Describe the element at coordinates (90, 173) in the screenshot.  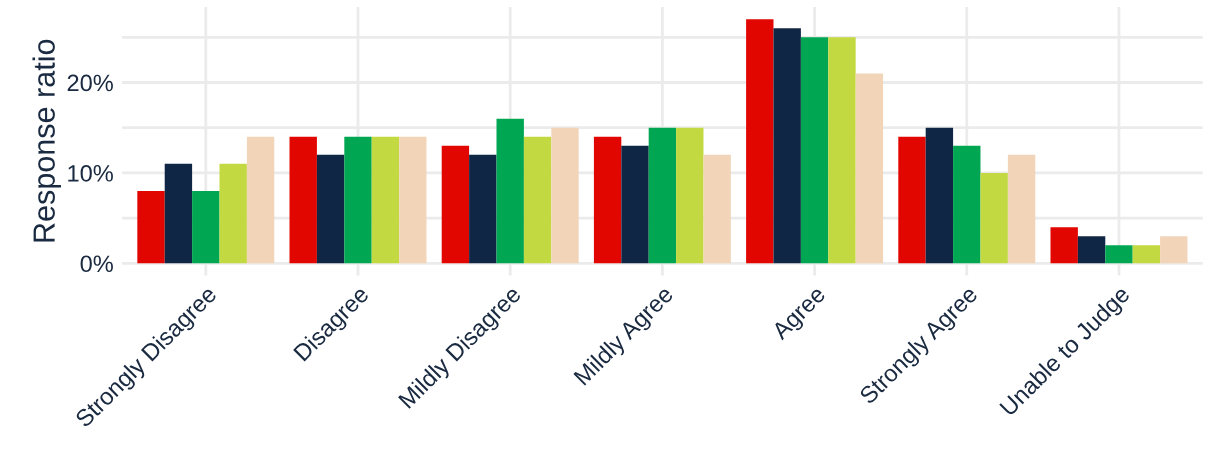
I see `y-tick-label: 10%` at that location.